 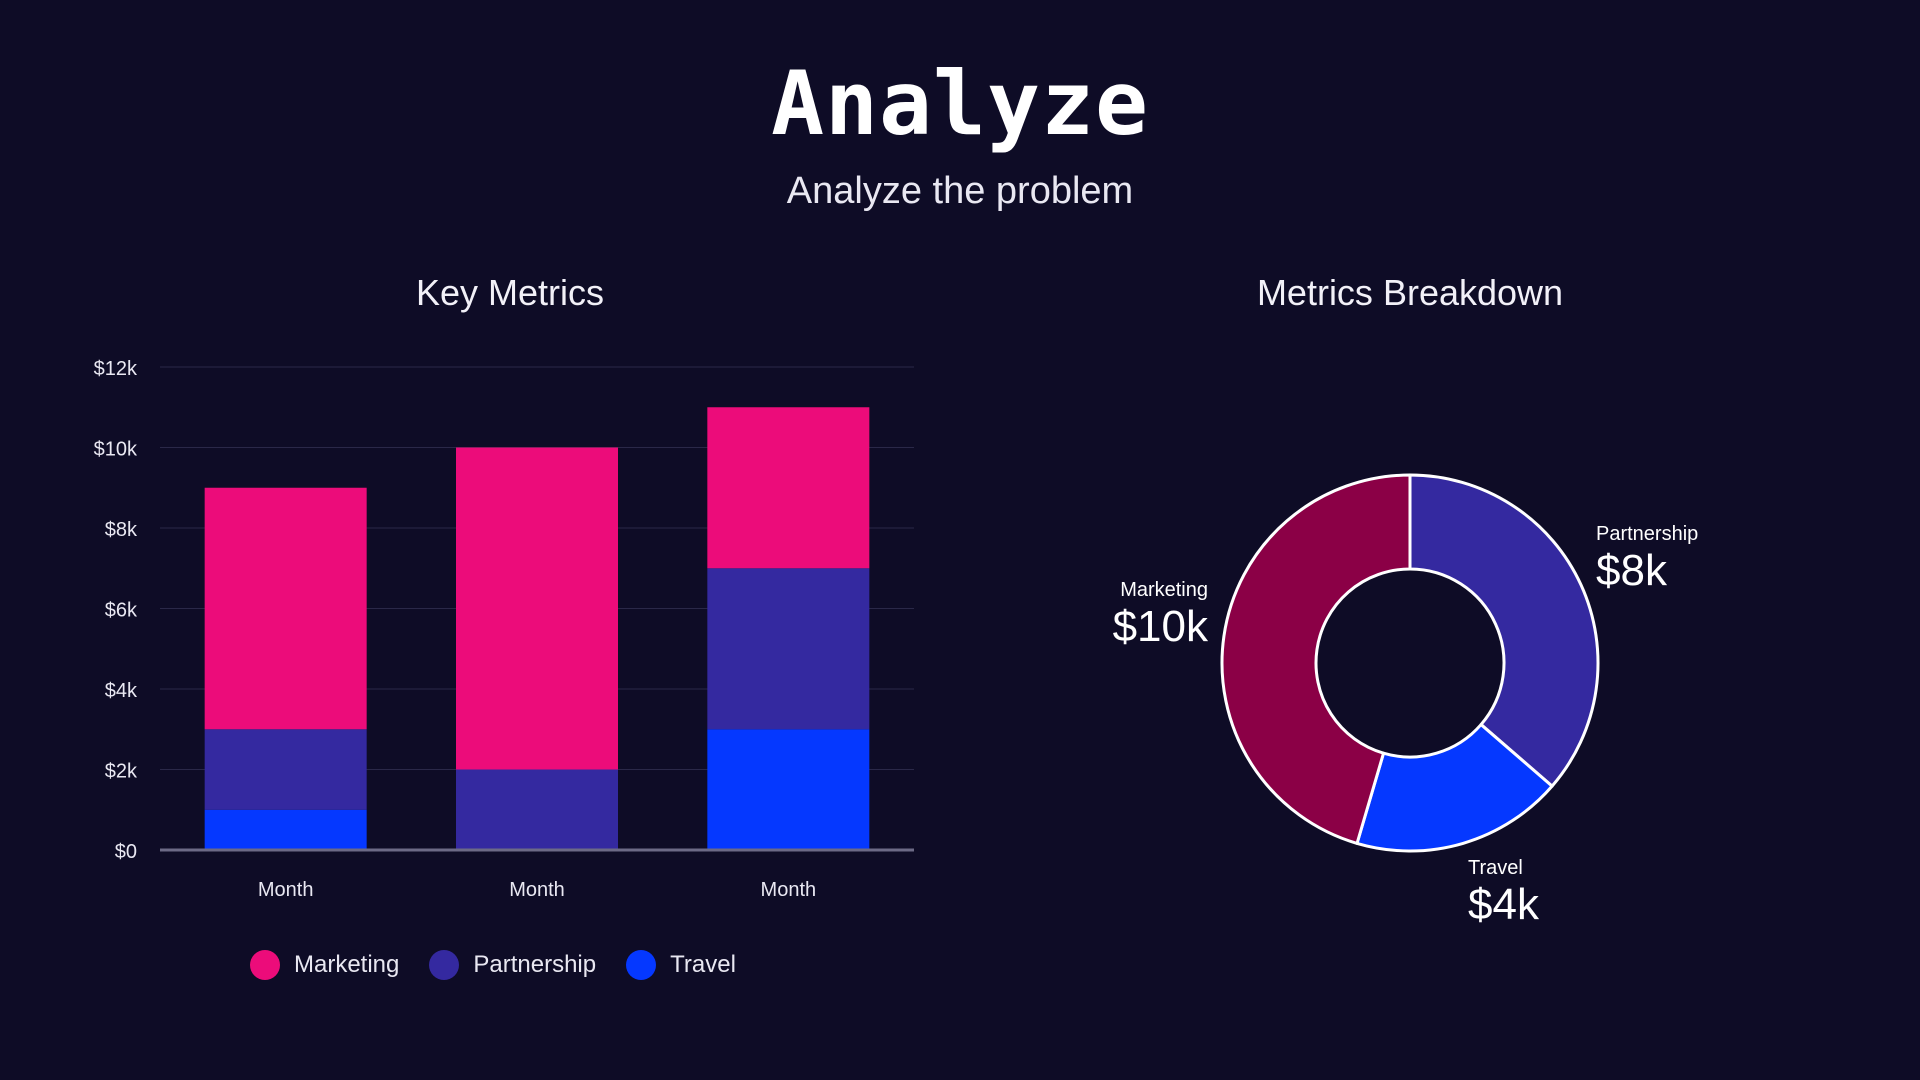 What do you see at coordinates (121, 691) in the screenshot?
I see `y-tick-label: $4k` at bounding box center [121, 691].